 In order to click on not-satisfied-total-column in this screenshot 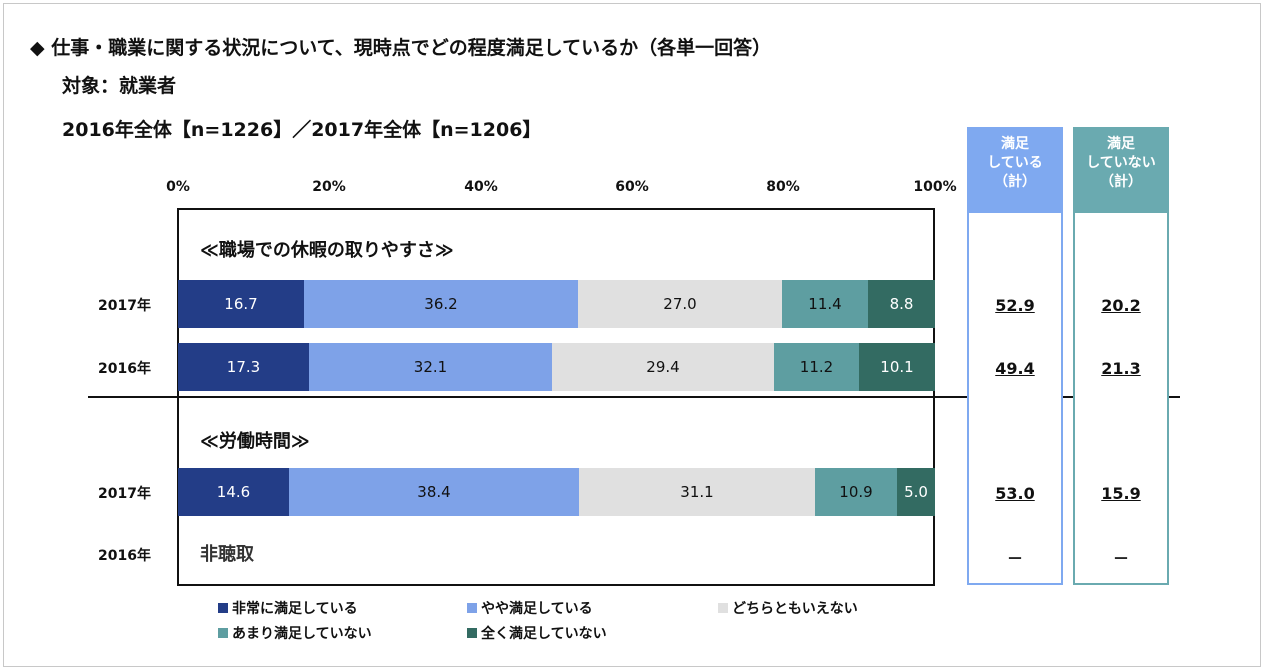, I will do `click(1121, 399)`.